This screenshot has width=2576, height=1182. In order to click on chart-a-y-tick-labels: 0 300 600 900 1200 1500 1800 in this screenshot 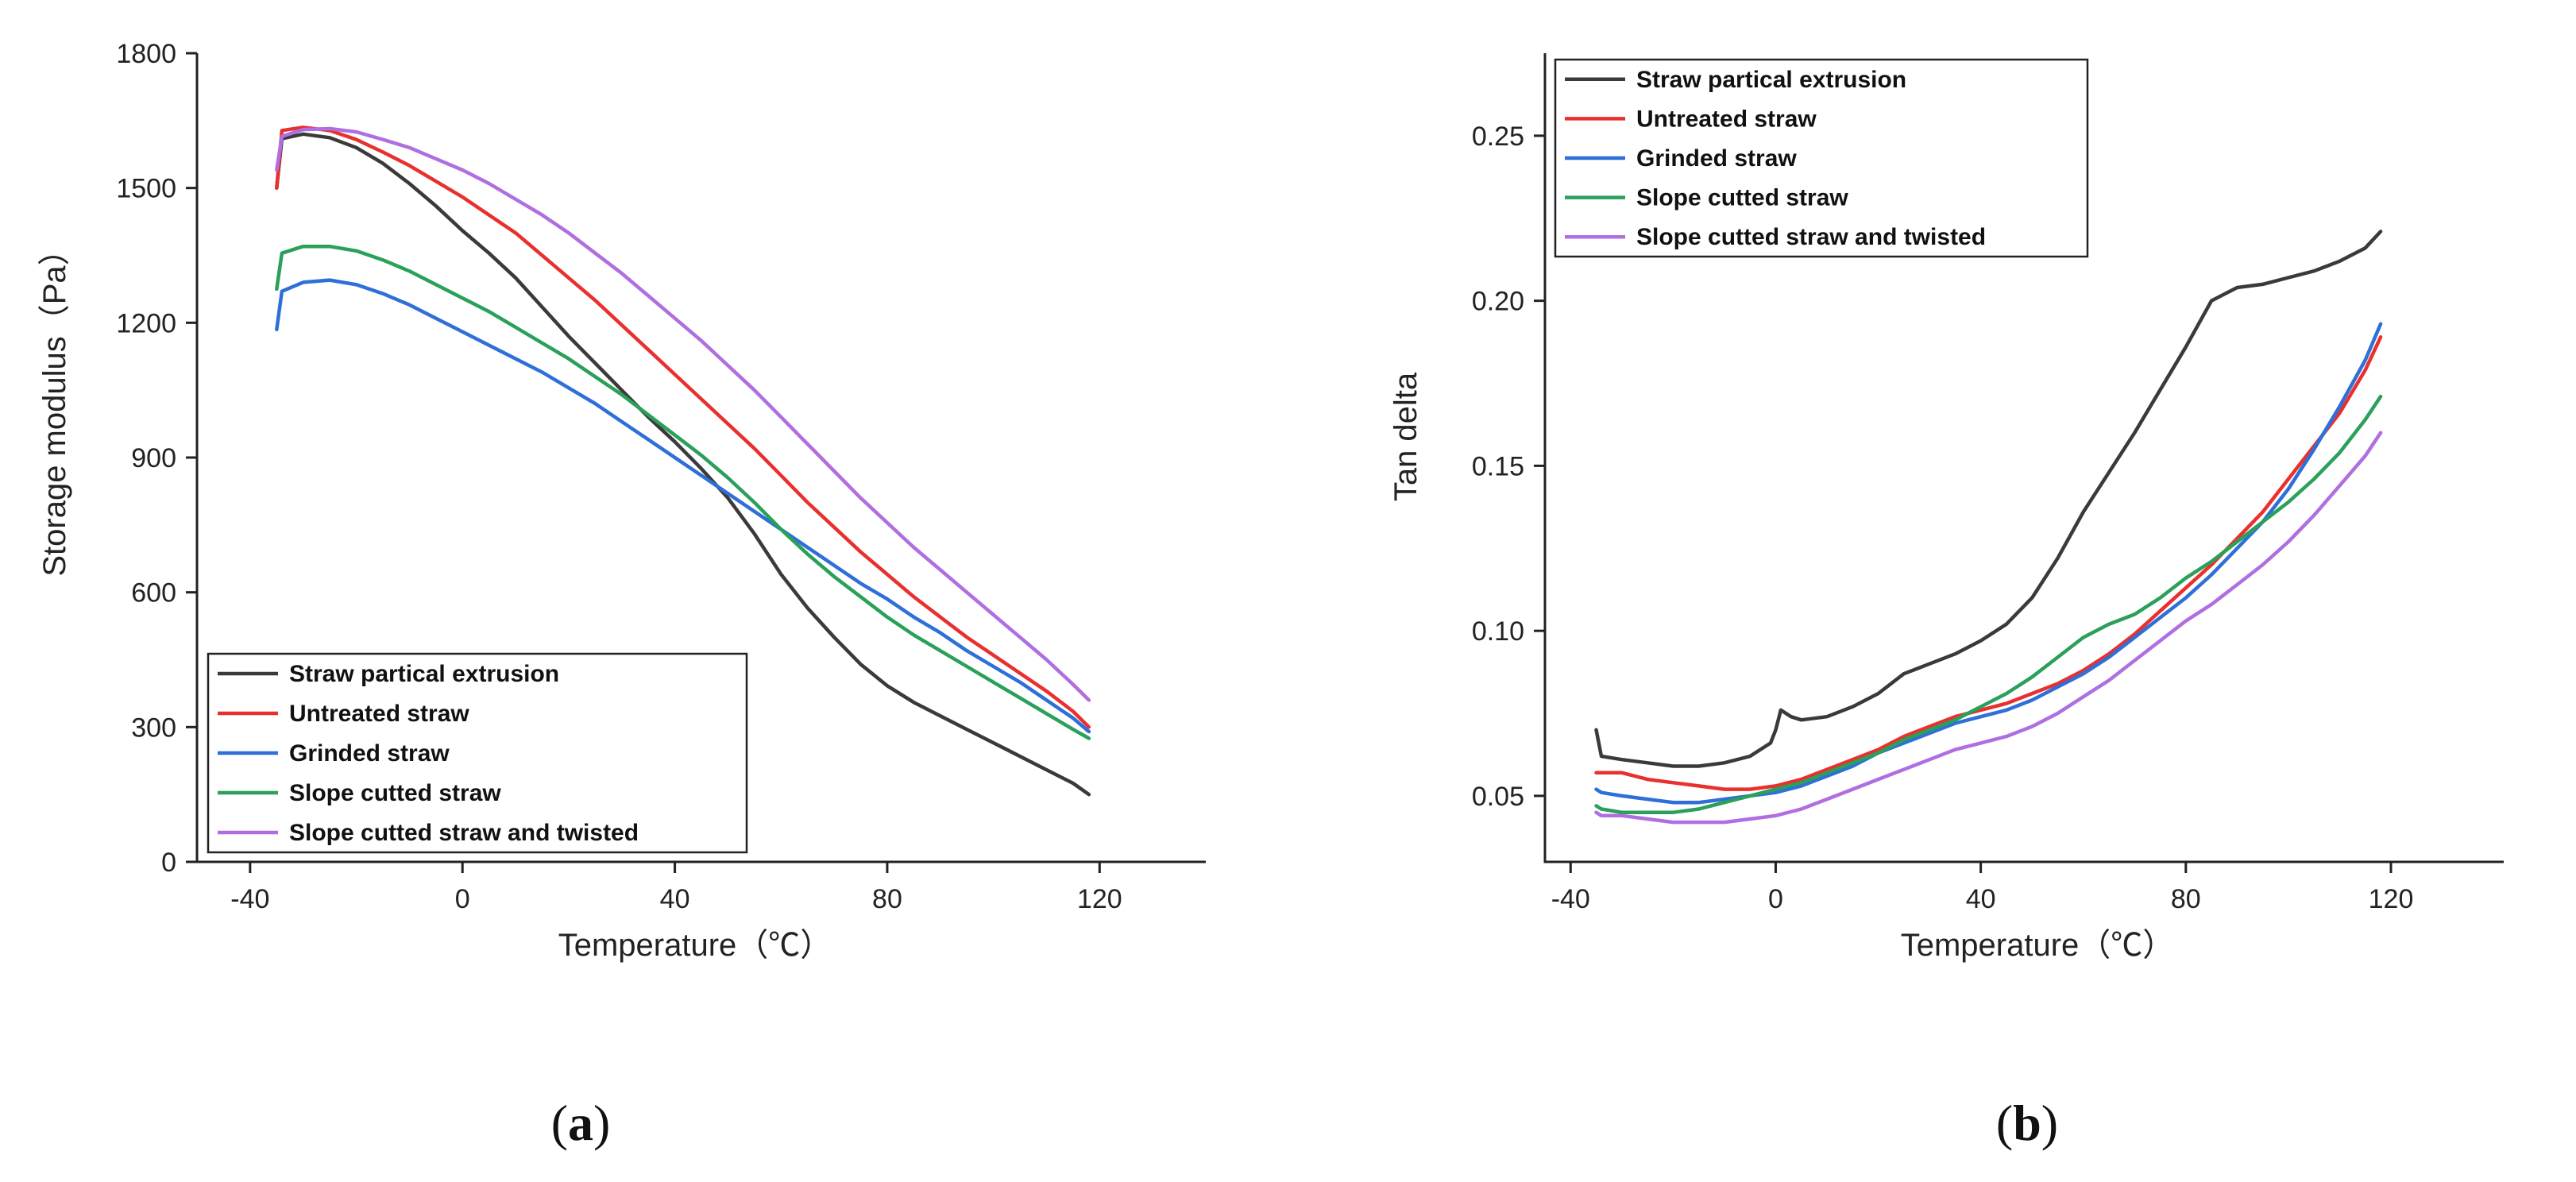, I will do `click(146, 458)`.